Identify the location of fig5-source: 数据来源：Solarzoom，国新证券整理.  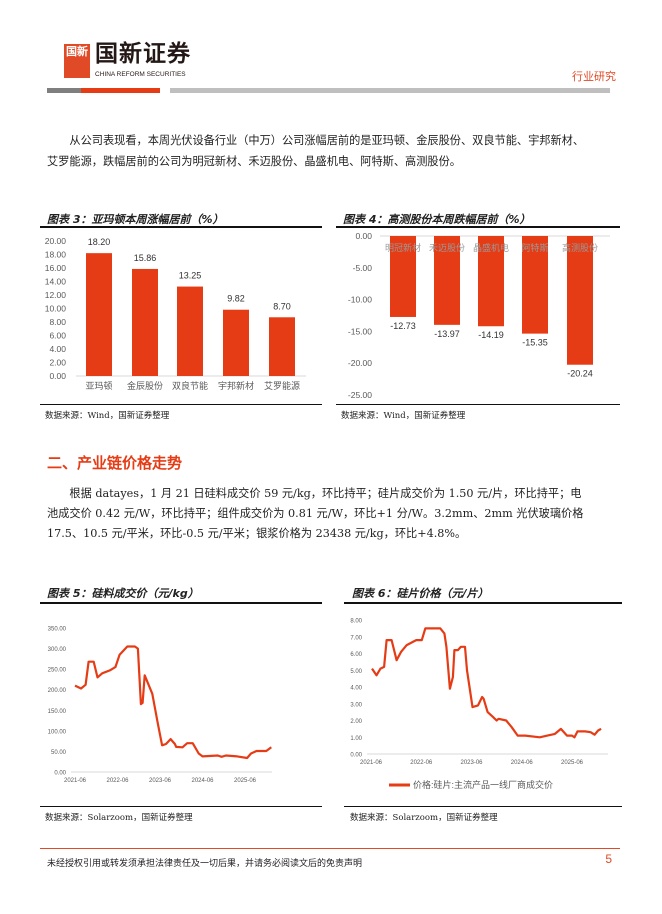
(119, 818).